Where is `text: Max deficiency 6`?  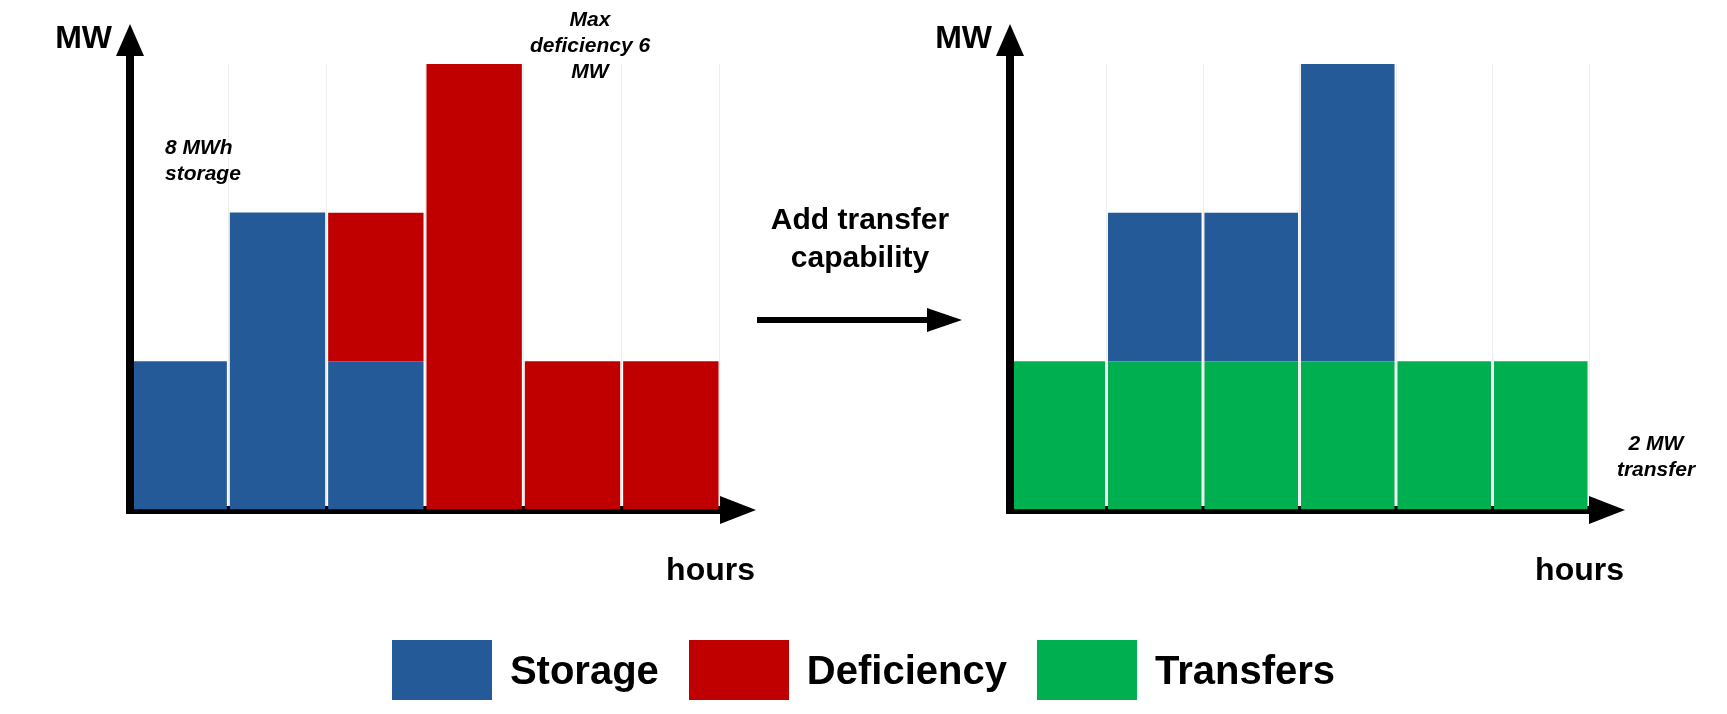 text: Max deficiency 6 is located at coordinates (590, 31).